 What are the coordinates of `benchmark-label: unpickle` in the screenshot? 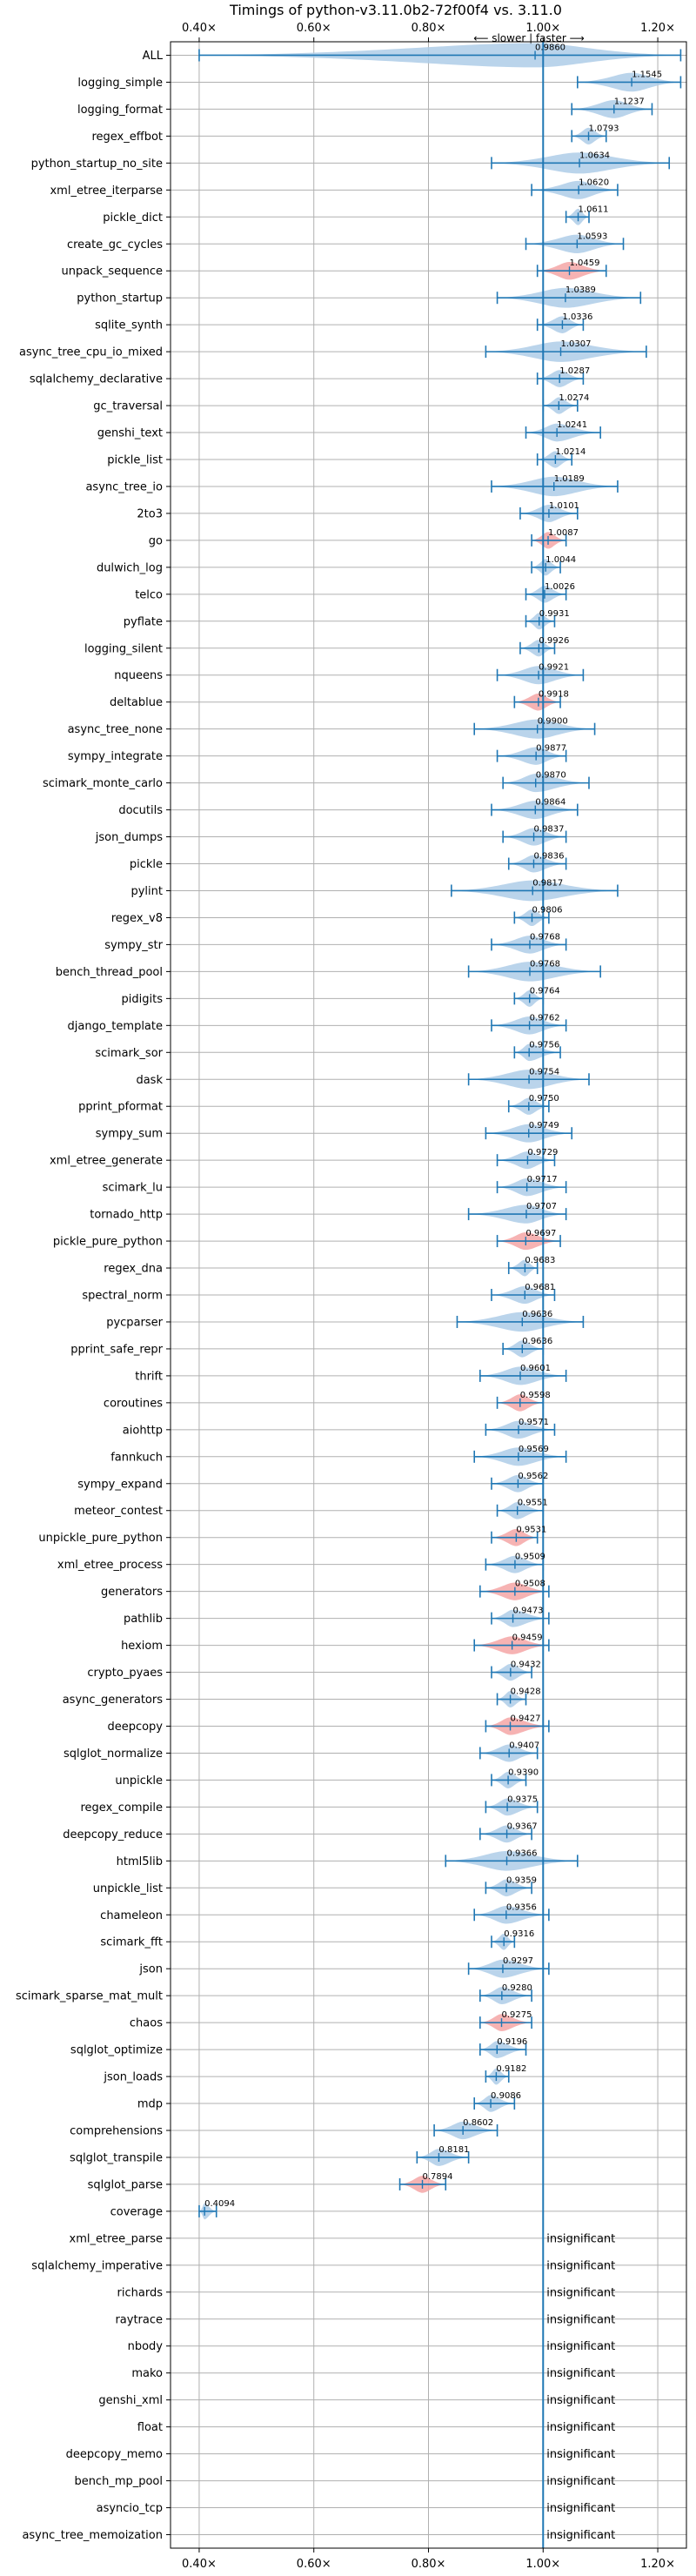 It's located at (139, 1781).